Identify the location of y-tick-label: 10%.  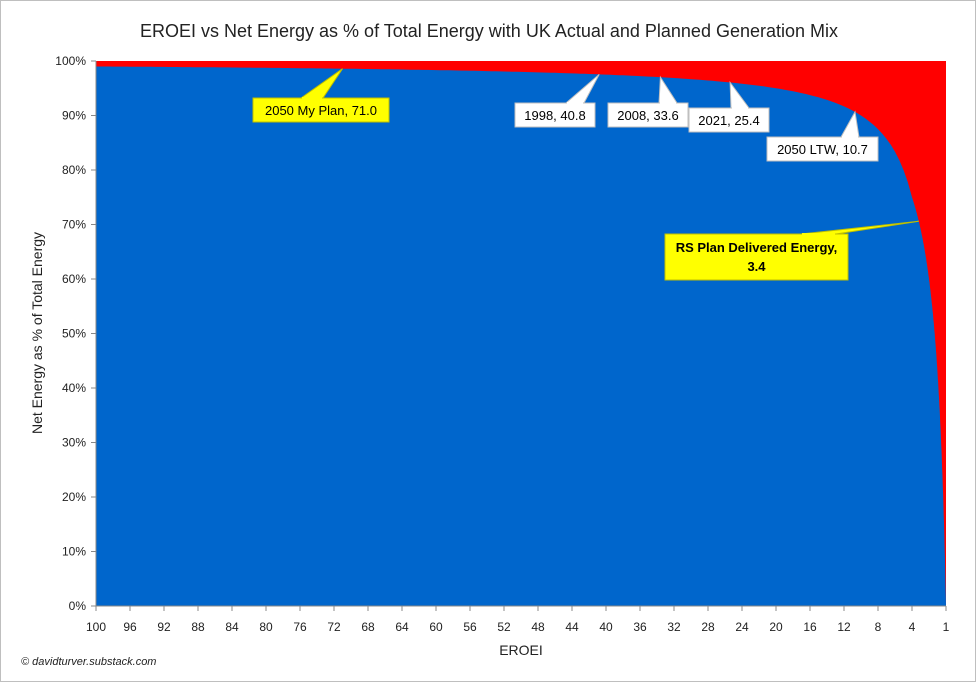
(74, 552).